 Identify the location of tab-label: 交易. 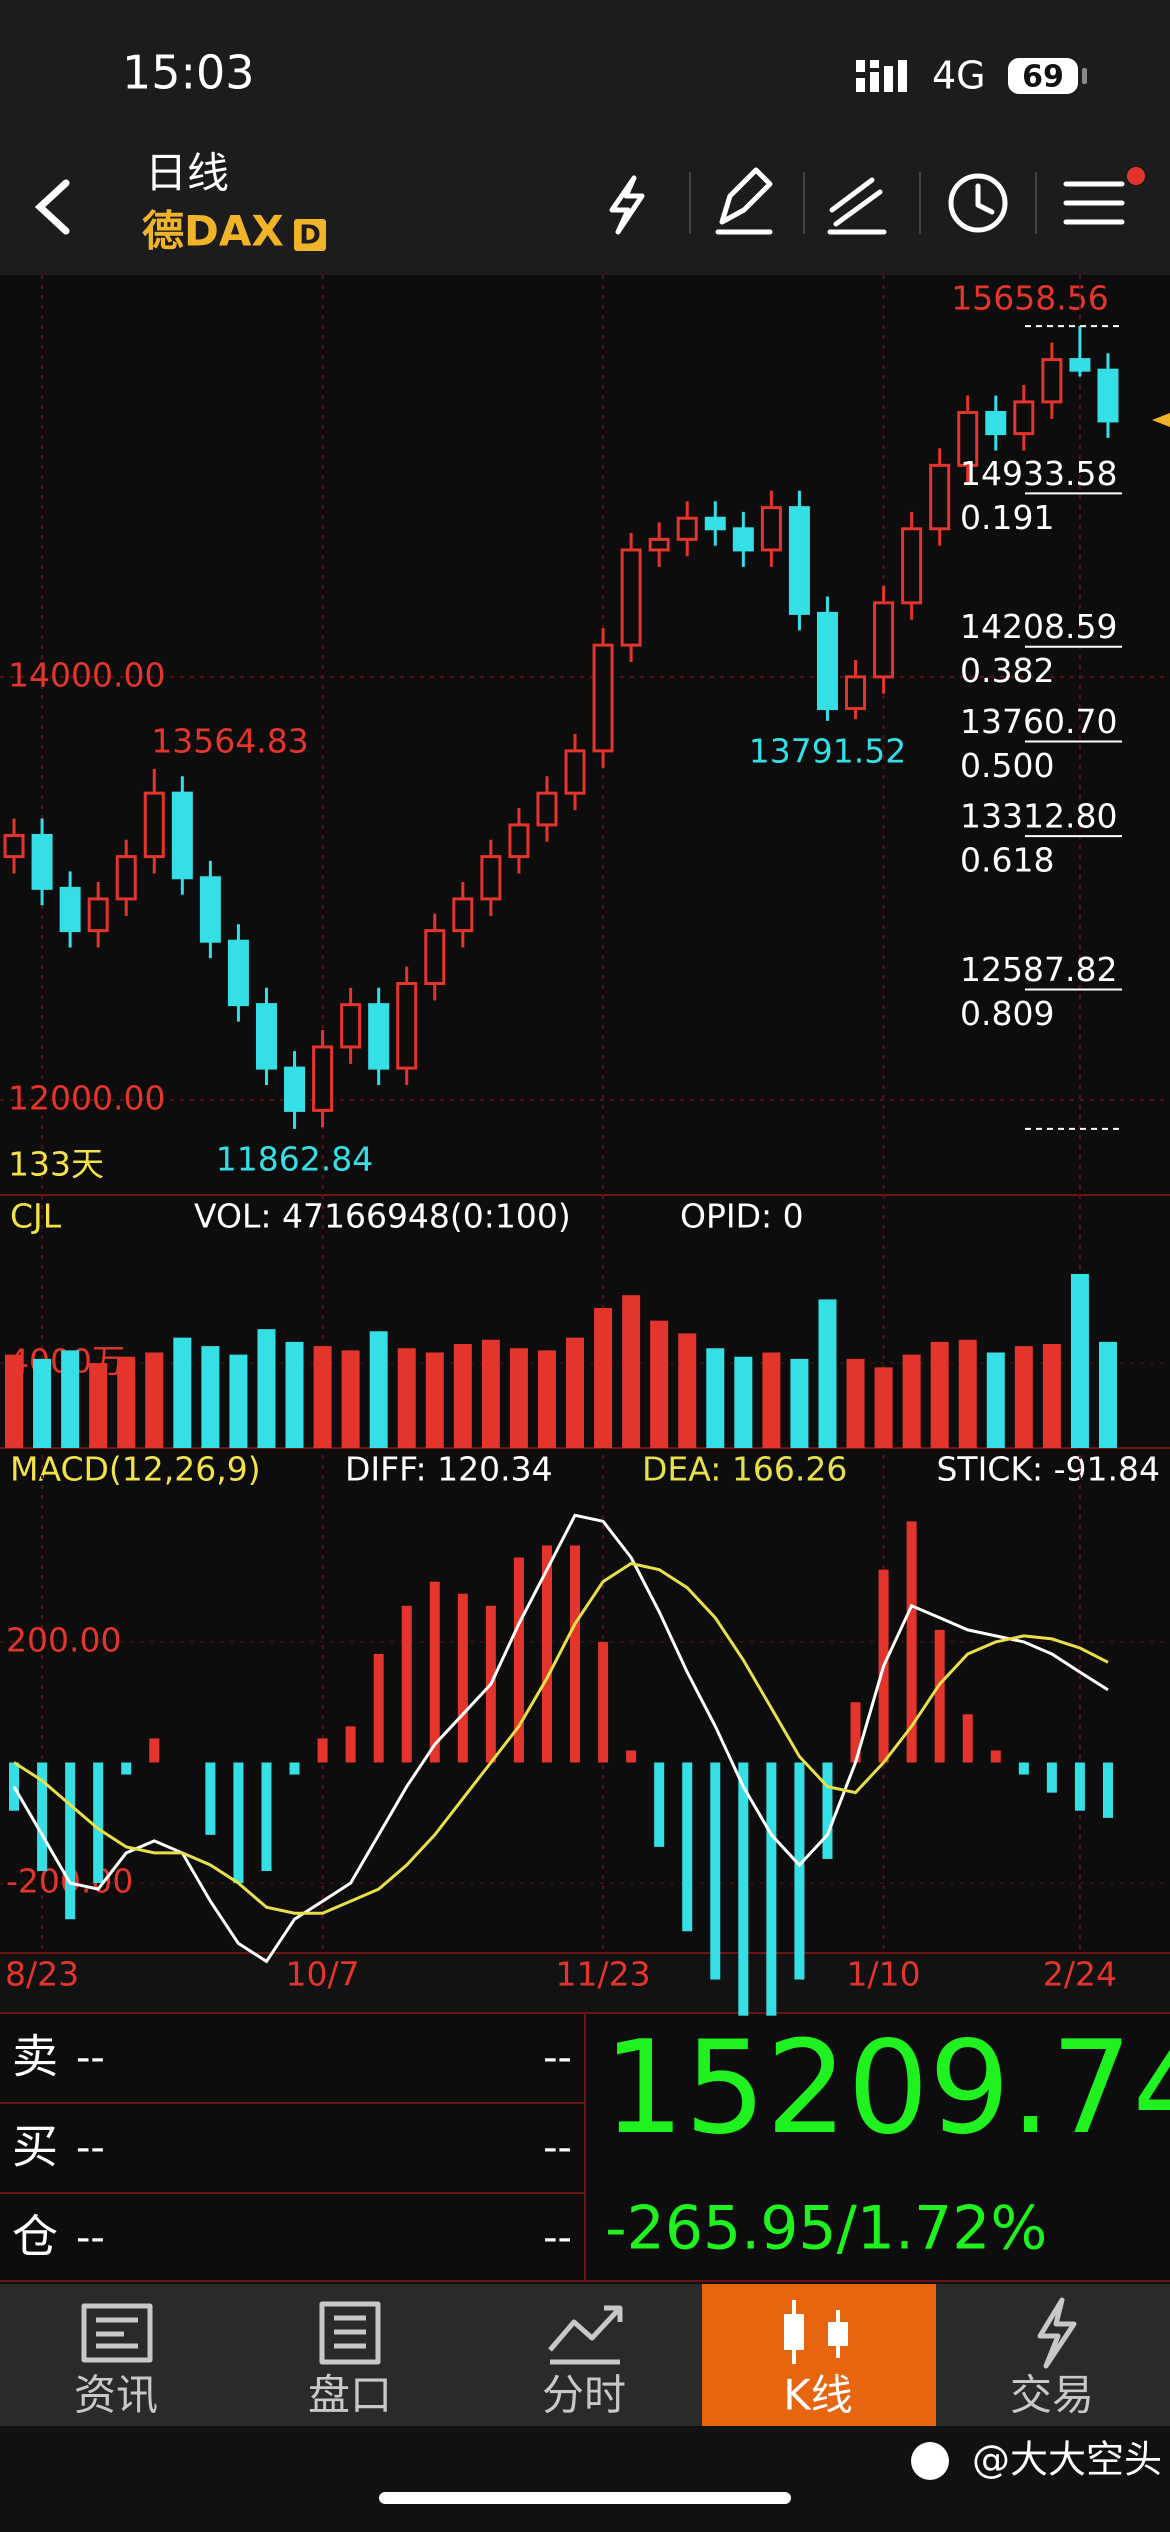
(1052, 2395).